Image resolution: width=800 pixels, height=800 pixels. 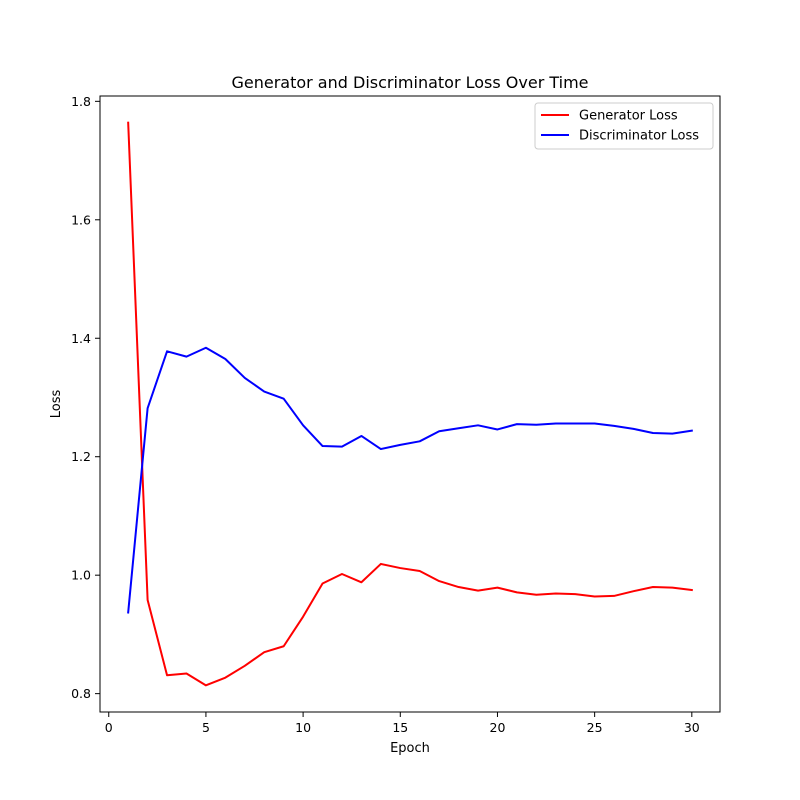 I want to click on y-tick-label: 0.8, so click(x=81, y=693).